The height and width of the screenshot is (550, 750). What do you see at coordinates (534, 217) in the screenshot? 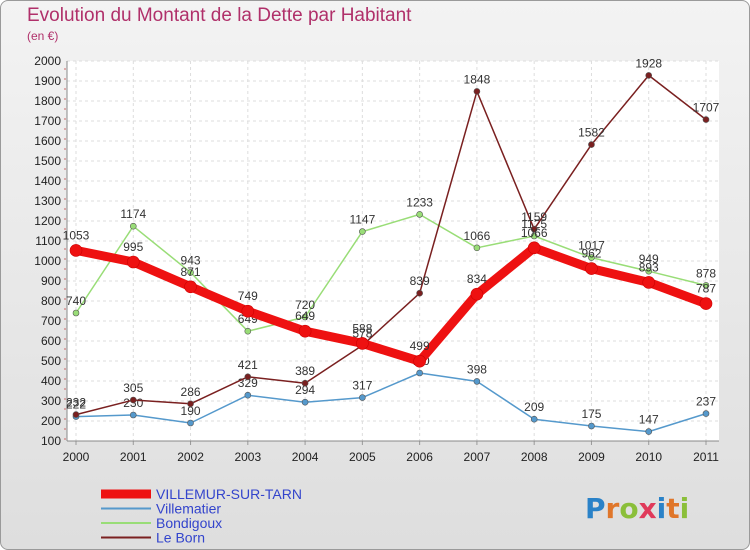
I see `data-label-le-born: 1159` at bounding box center [534, 217].